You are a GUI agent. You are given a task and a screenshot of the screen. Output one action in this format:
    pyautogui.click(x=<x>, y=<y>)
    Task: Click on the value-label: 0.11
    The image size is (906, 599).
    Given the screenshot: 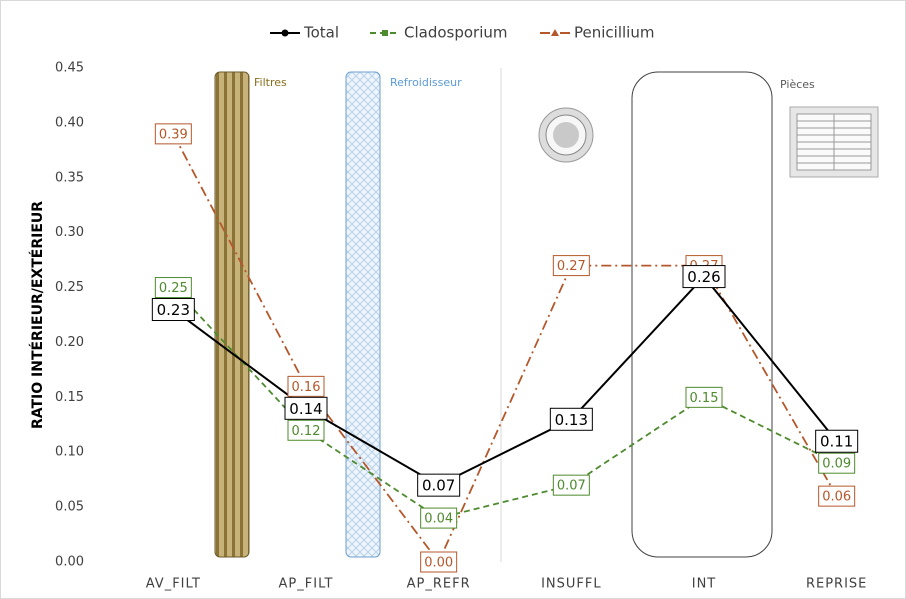 What is the action you would take?
    pyautogui.click(x=837, y=441)
    